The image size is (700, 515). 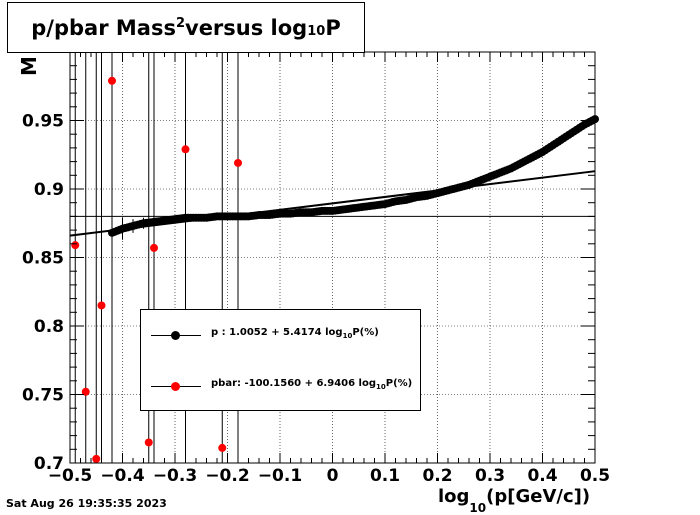 I want to click on y-tick-label: 0.7, so click(x=49, y=464).